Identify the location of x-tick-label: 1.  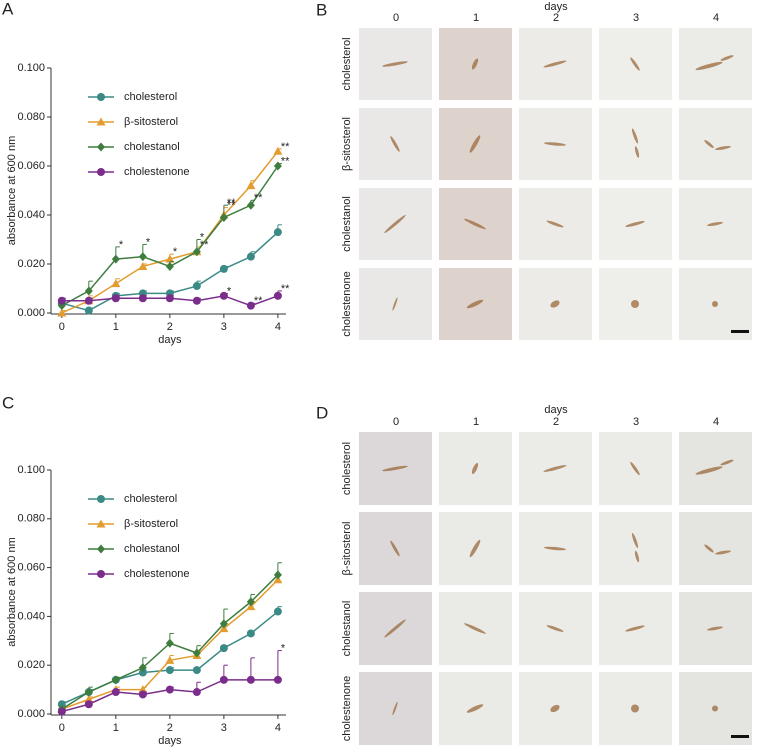
(116, 728).